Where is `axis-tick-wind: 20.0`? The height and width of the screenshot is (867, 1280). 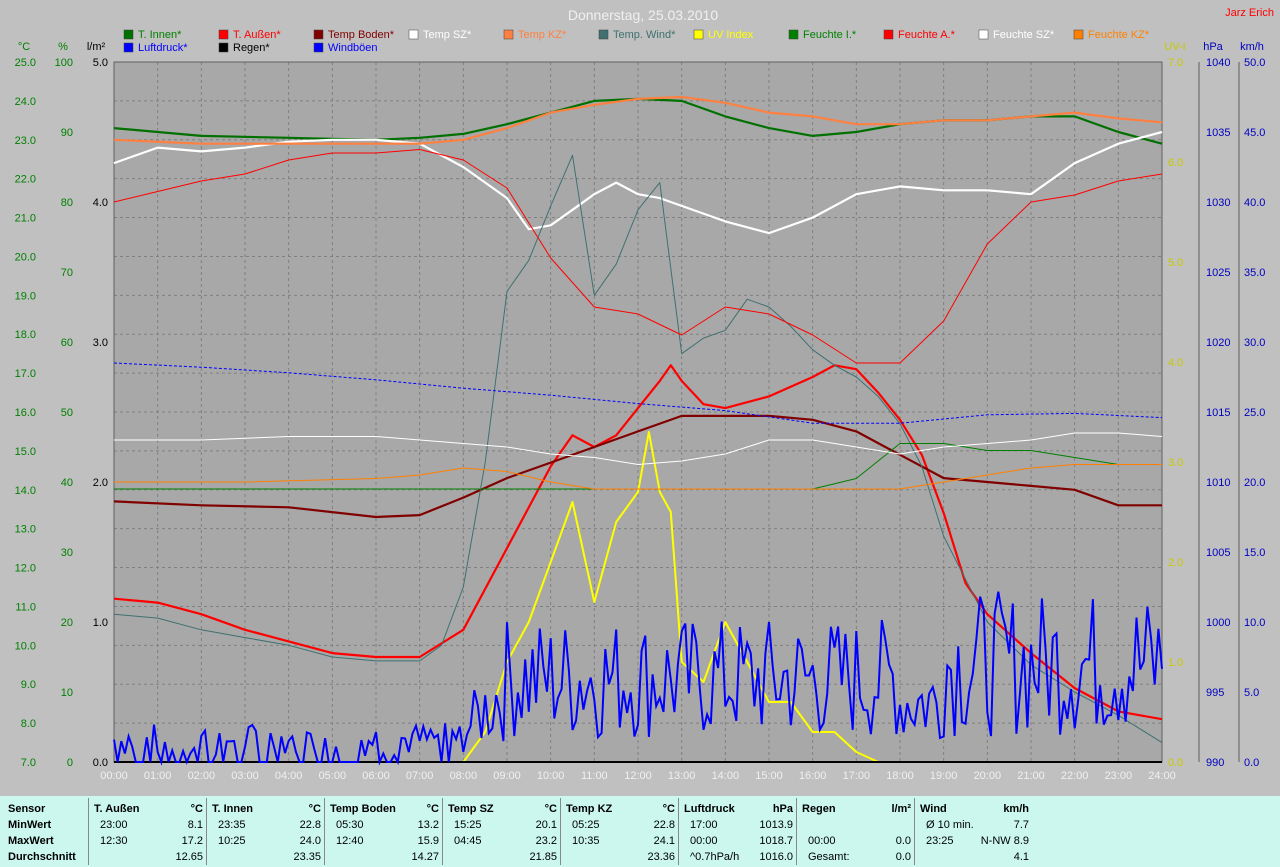 axis-tick-wind: 20.0 is located at coordinates (1254, 483).